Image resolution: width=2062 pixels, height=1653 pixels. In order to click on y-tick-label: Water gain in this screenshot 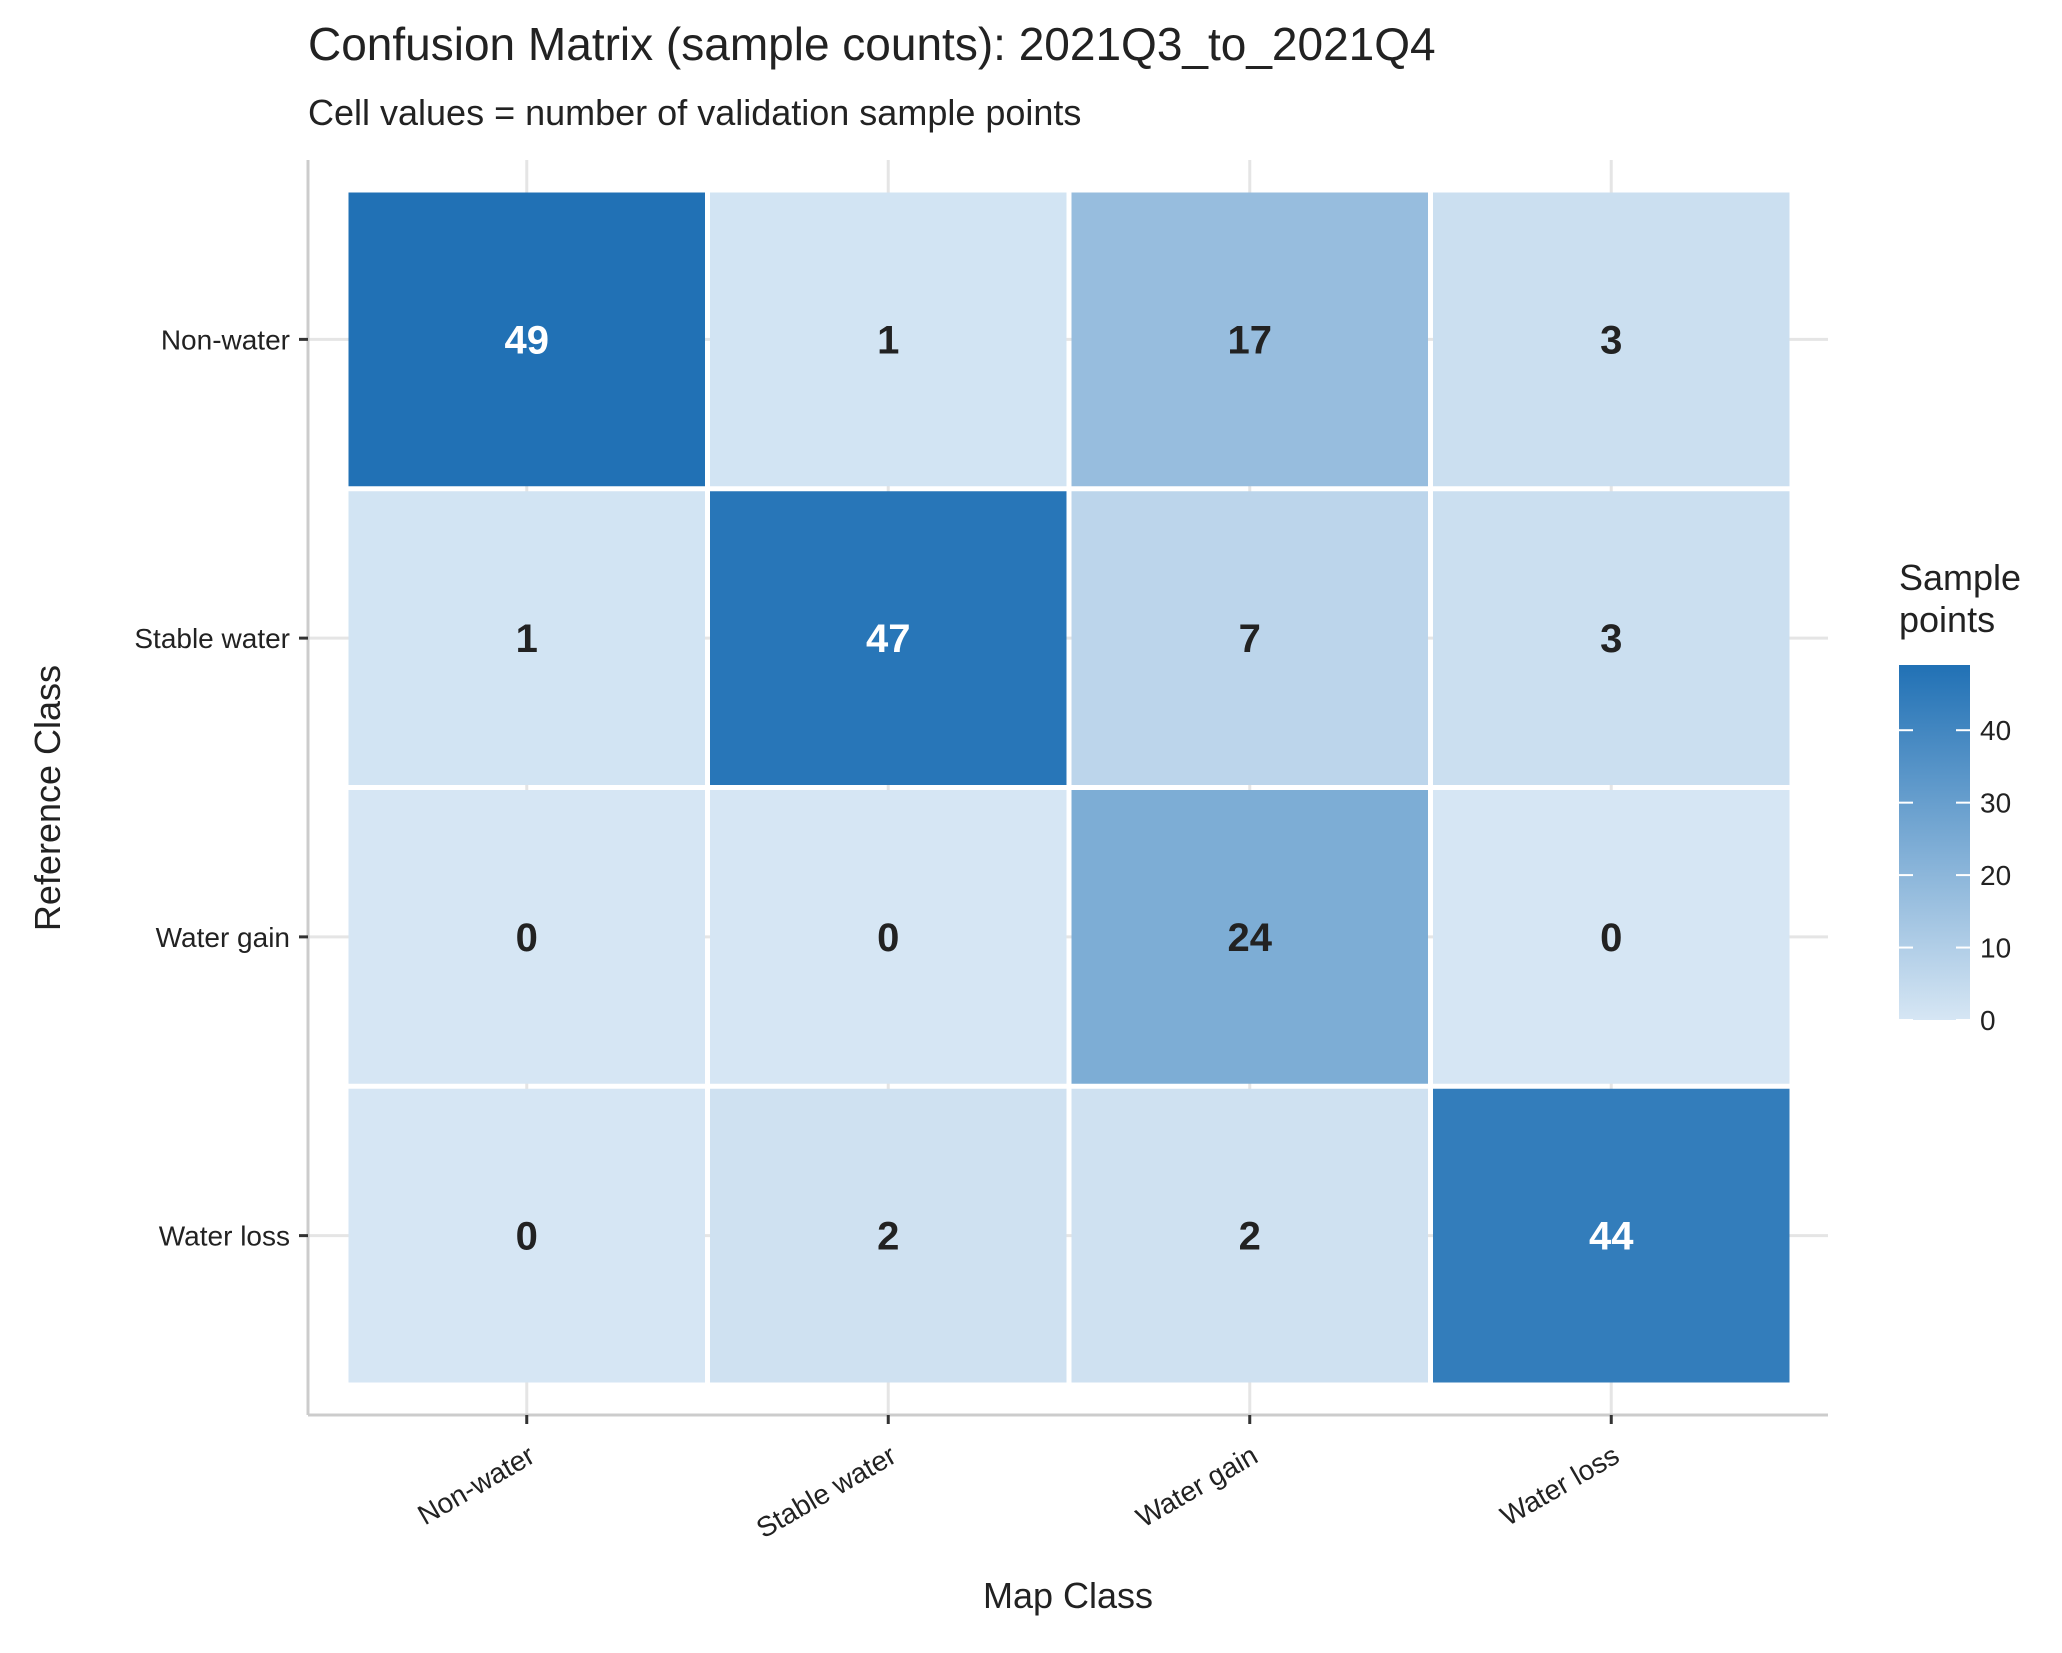, I will do `click(223, 937)`.